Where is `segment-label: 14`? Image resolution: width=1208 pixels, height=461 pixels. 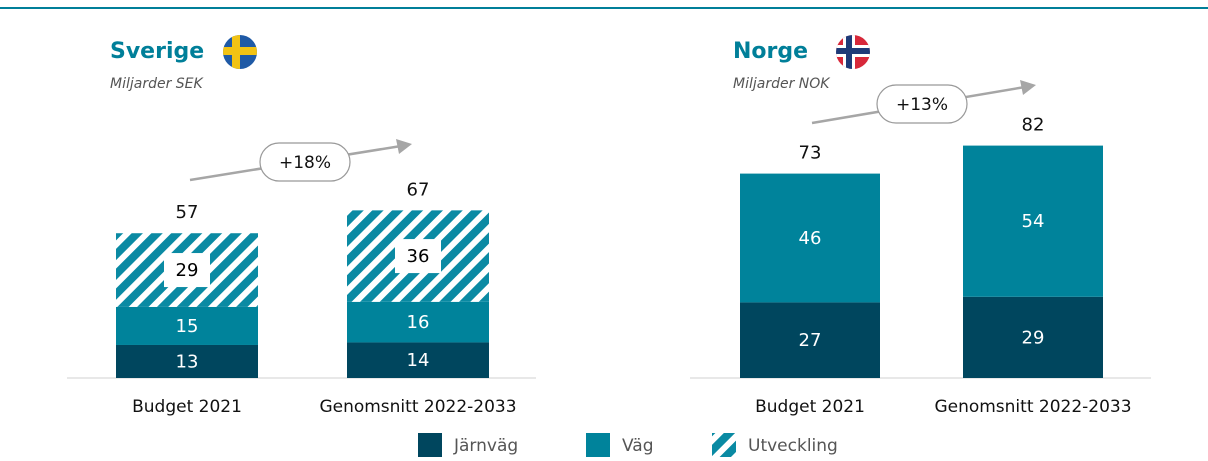 segment-label: 14 is located at coordinates (418, 360).